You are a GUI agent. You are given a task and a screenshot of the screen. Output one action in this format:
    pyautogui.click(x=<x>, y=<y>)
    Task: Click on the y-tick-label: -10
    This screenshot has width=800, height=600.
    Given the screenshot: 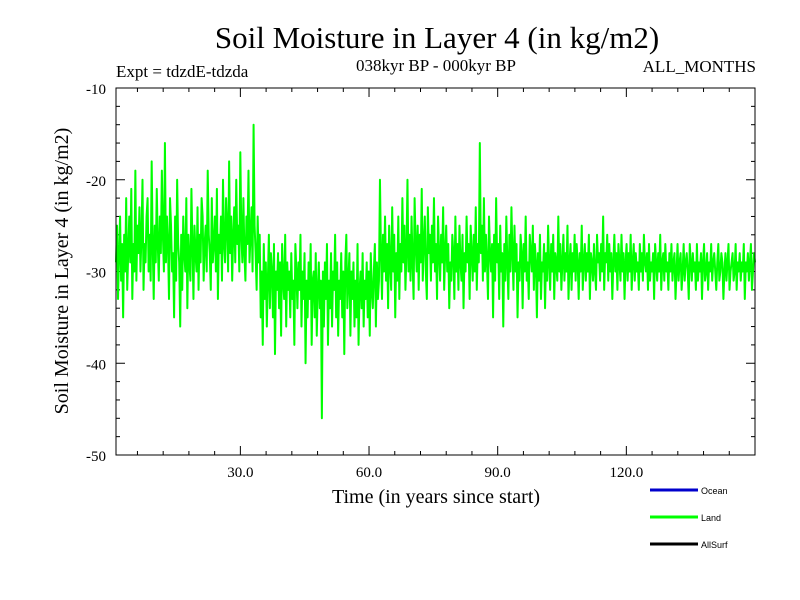 What is the action you would take?
    pyautogui.click(x=96, y=90)
    